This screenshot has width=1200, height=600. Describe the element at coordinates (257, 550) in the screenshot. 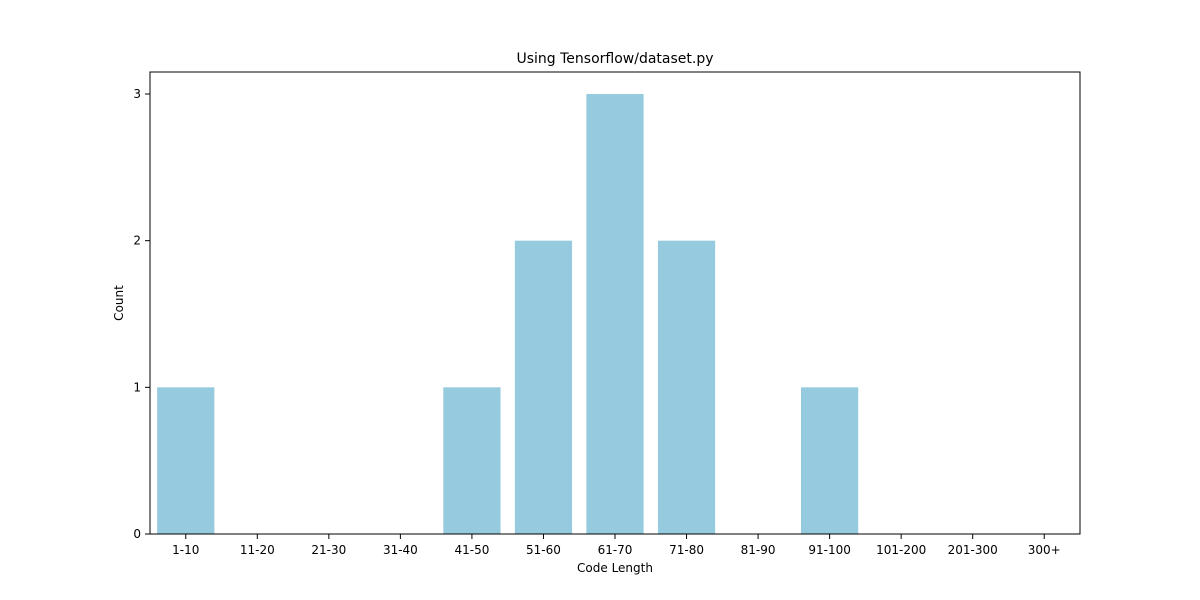

I see `x-tick-label: 11-20` at that location.